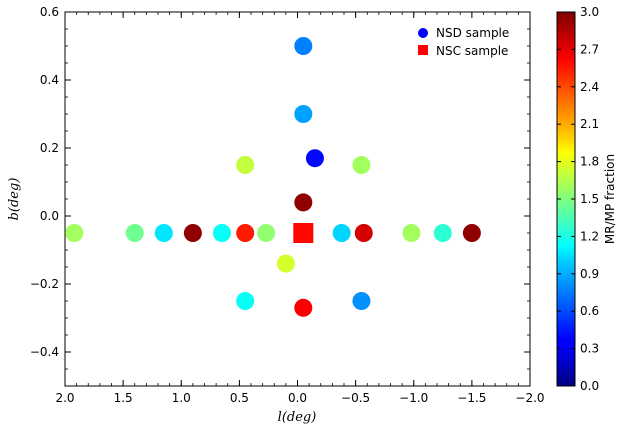 Image resolution: width=619 pixels, height=427 pixels. What do you see at coordinates (423, 50) in the screenshot?
I see `legend-marker-nsc` at bounding box center [423, 50].